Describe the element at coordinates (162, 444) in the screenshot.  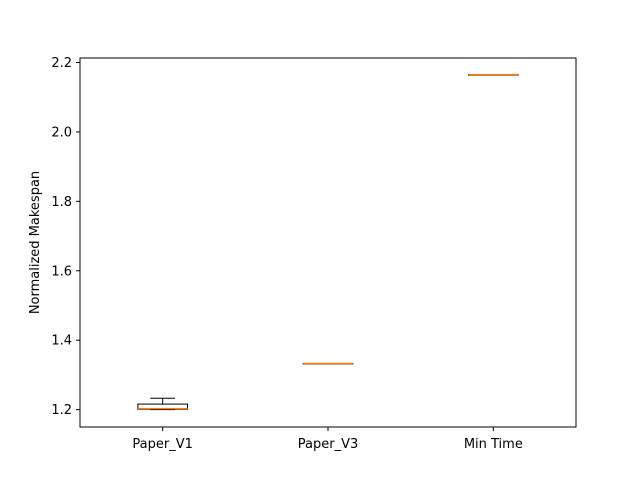
I see `x-tick-label: Paper_V1` at that location.